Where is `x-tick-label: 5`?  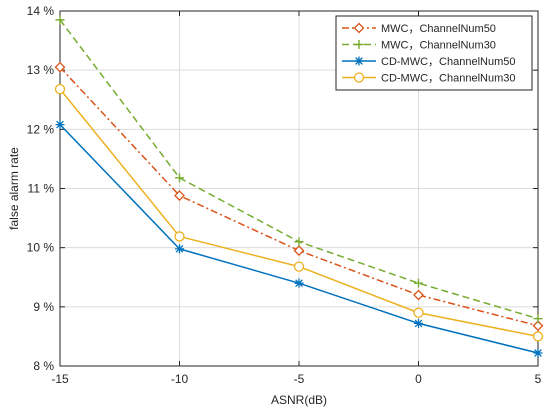
x-tick-label: 5 is located at coordinates (538, 379).